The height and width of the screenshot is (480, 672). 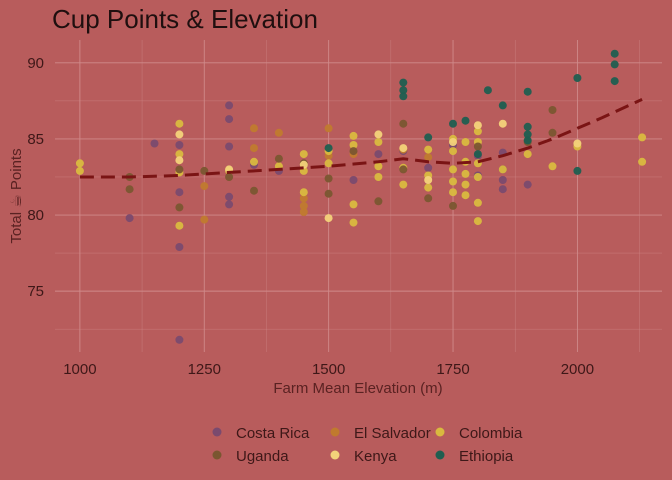 I want to click on x-tick-label: 1500, so click(x=328, y=369).